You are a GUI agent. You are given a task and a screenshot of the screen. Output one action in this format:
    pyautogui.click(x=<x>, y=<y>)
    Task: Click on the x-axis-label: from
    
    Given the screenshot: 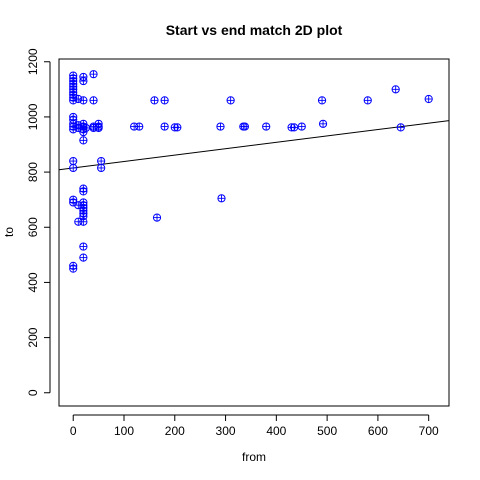 What is the action you would take?
    pyautogui.click(x=254, y=457)
    